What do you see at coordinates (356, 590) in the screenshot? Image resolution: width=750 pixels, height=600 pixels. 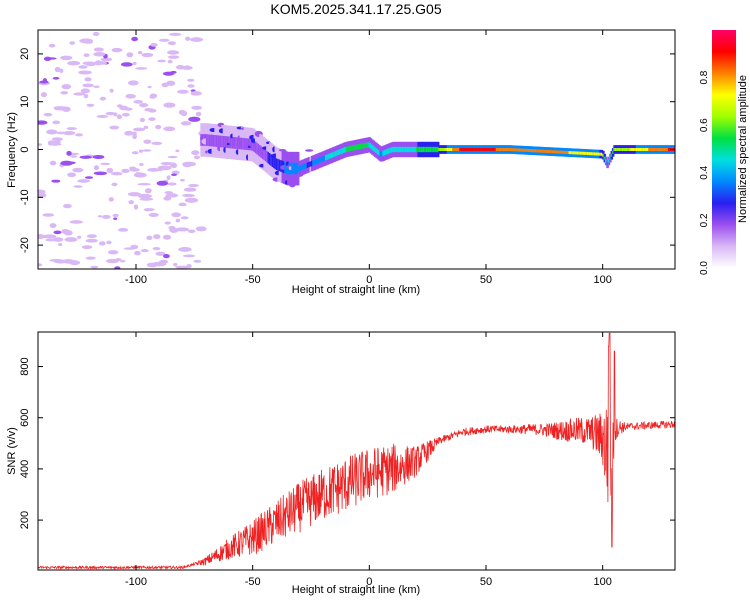 I see `snr-x-label: Height of straight line (km)` at bounding box center [356, 590].